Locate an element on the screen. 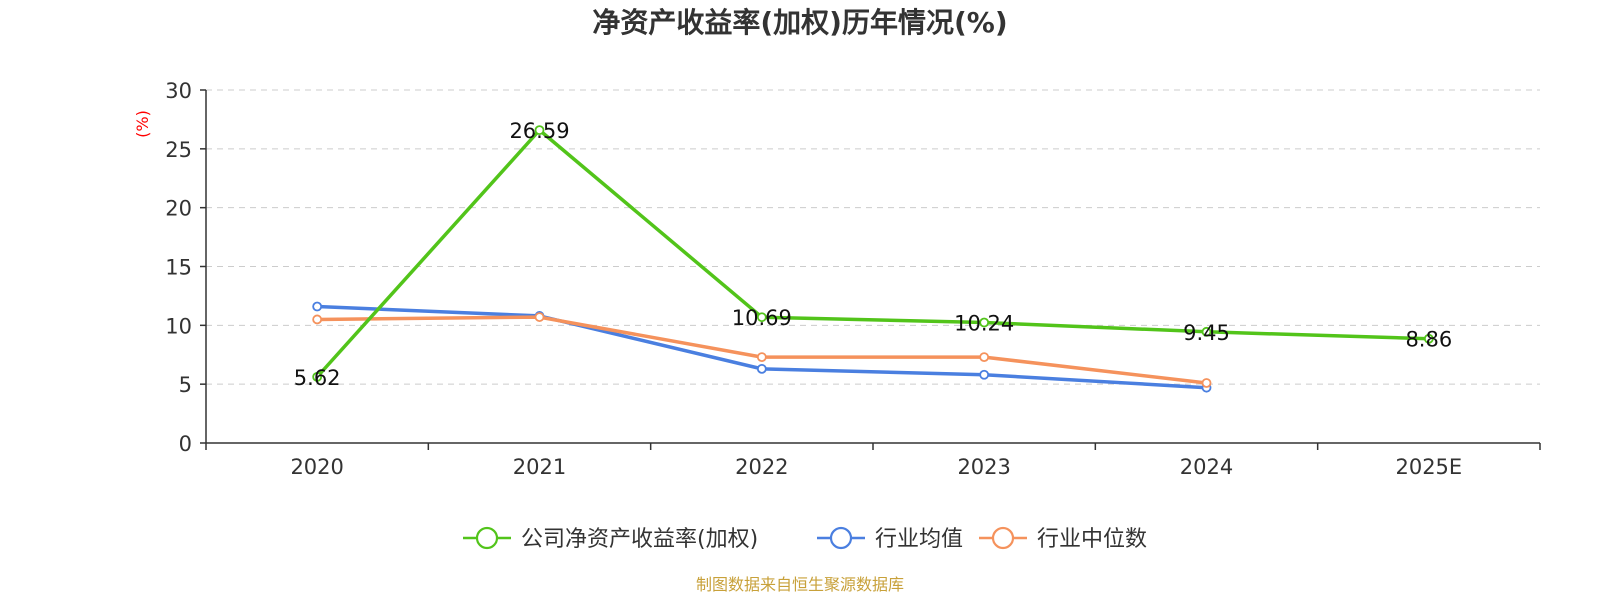 This screenshot has width=1600, height=600. legend-item: 行业中位数 is located at coordinates (1063, 539).